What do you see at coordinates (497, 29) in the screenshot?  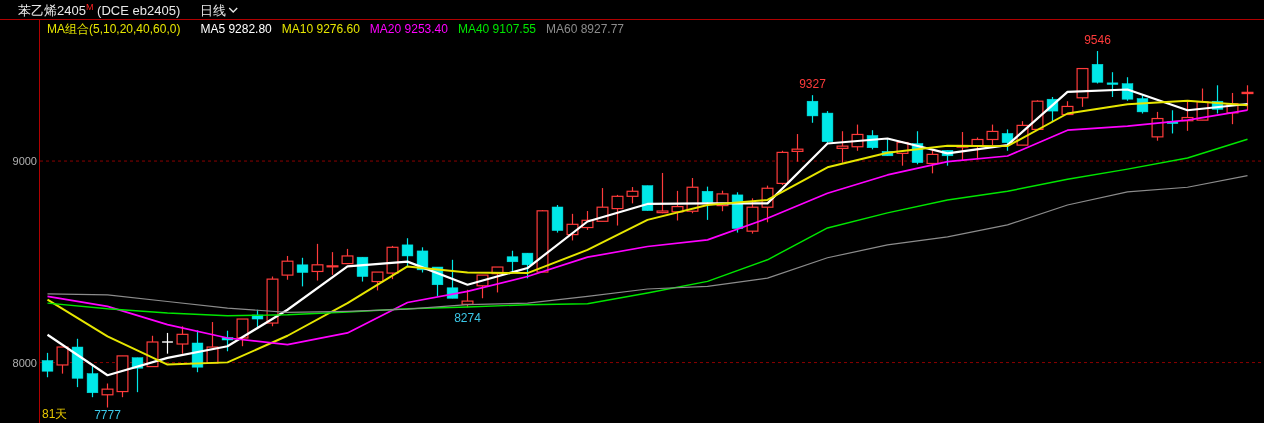 I see `text: MA40 9107.55` at bounding box center [497, 29].